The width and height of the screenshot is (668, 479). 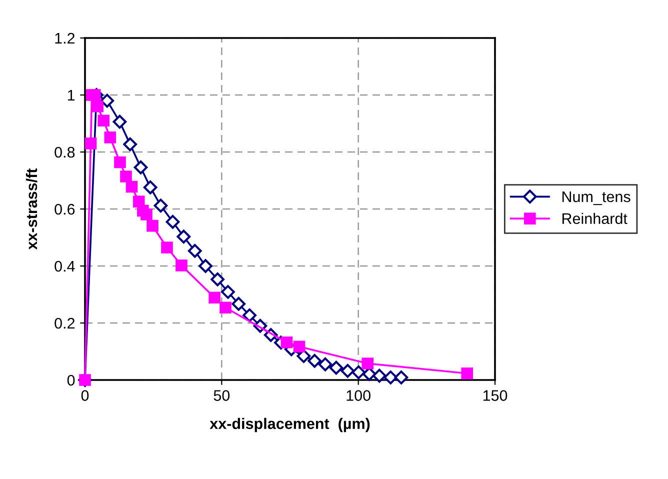 I want to click on y-tick-label: 1, so click(x=71, y=95).